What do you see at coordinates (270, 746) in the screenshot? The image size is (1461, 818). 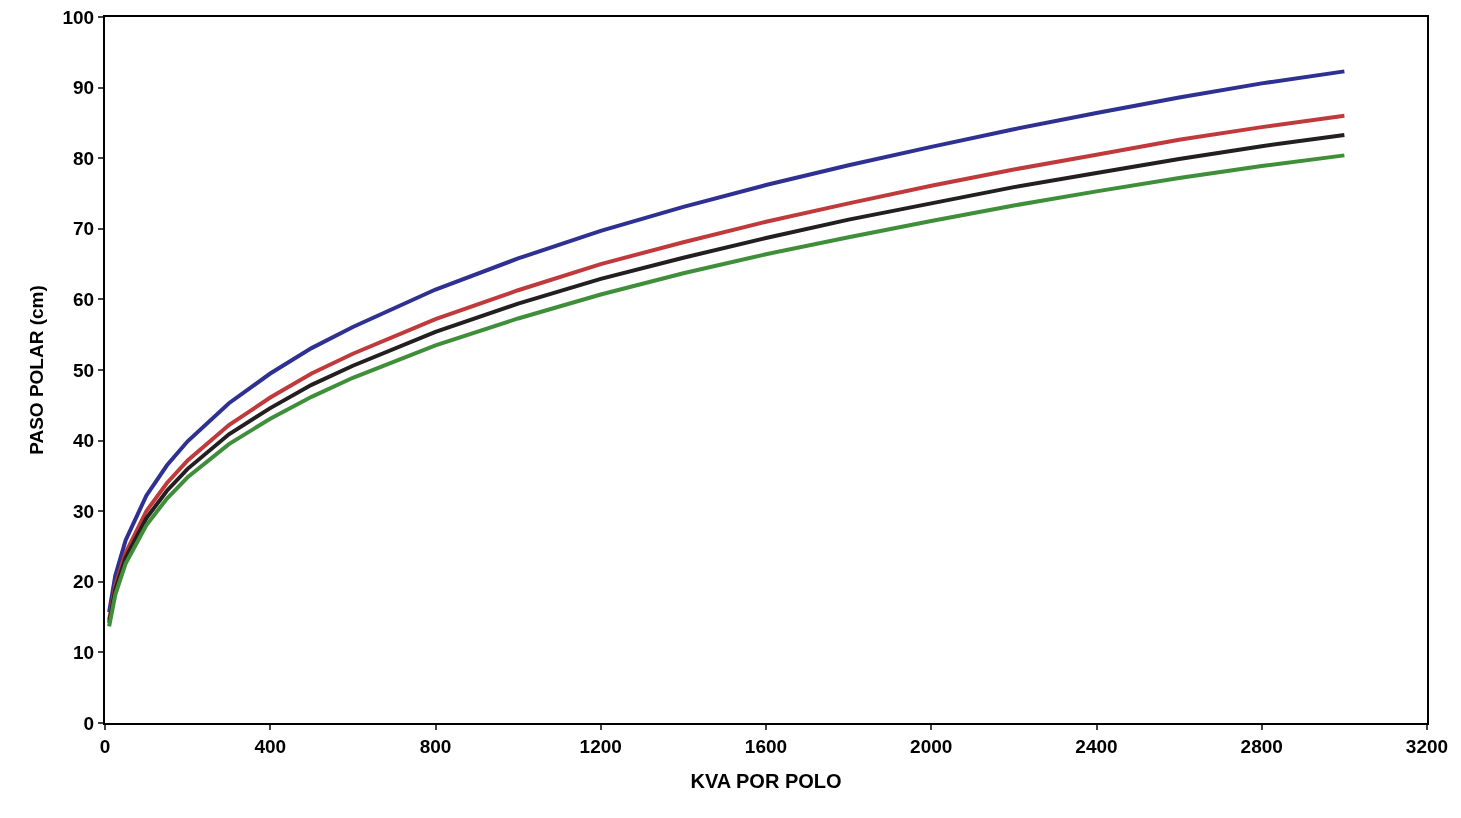 I see `x-tick-label: 400` at bounding box center [270, 746].